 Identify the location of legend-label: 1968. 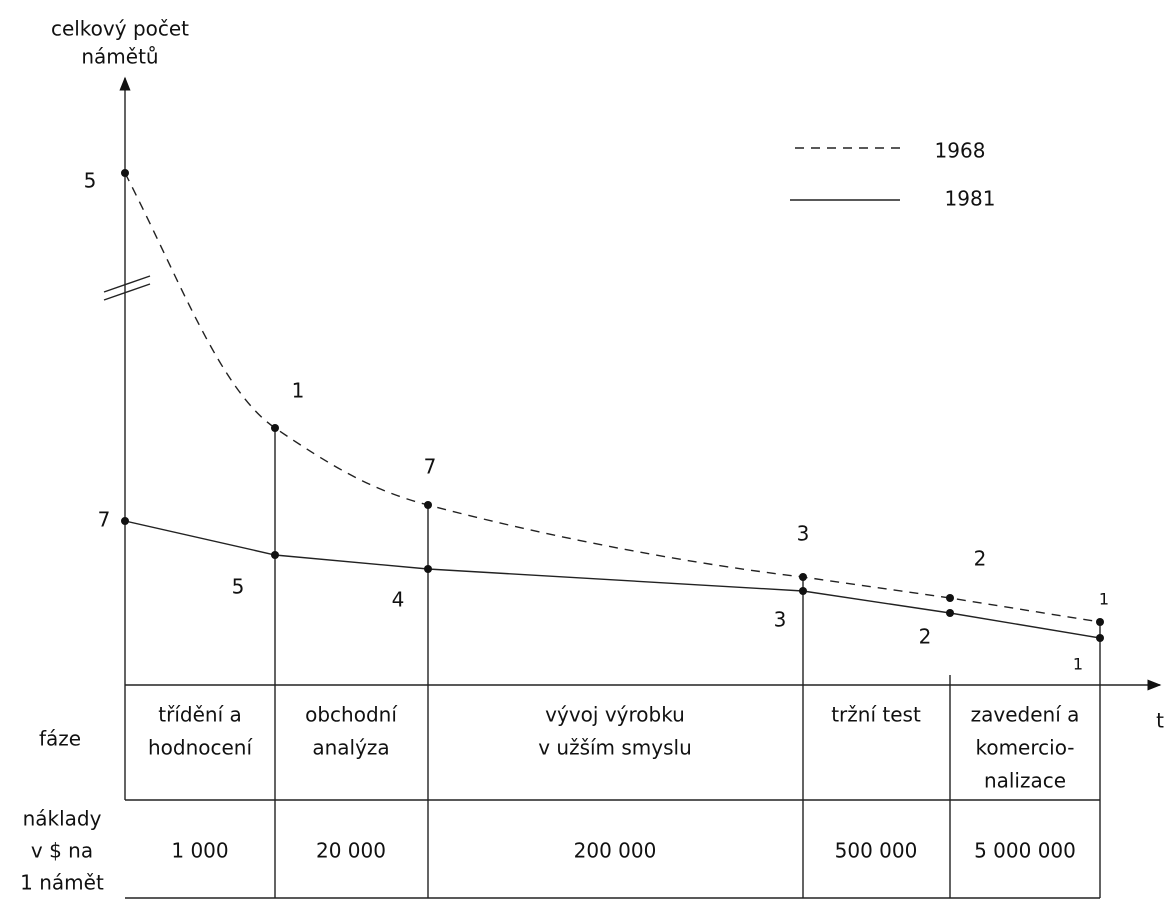
(960, 151).